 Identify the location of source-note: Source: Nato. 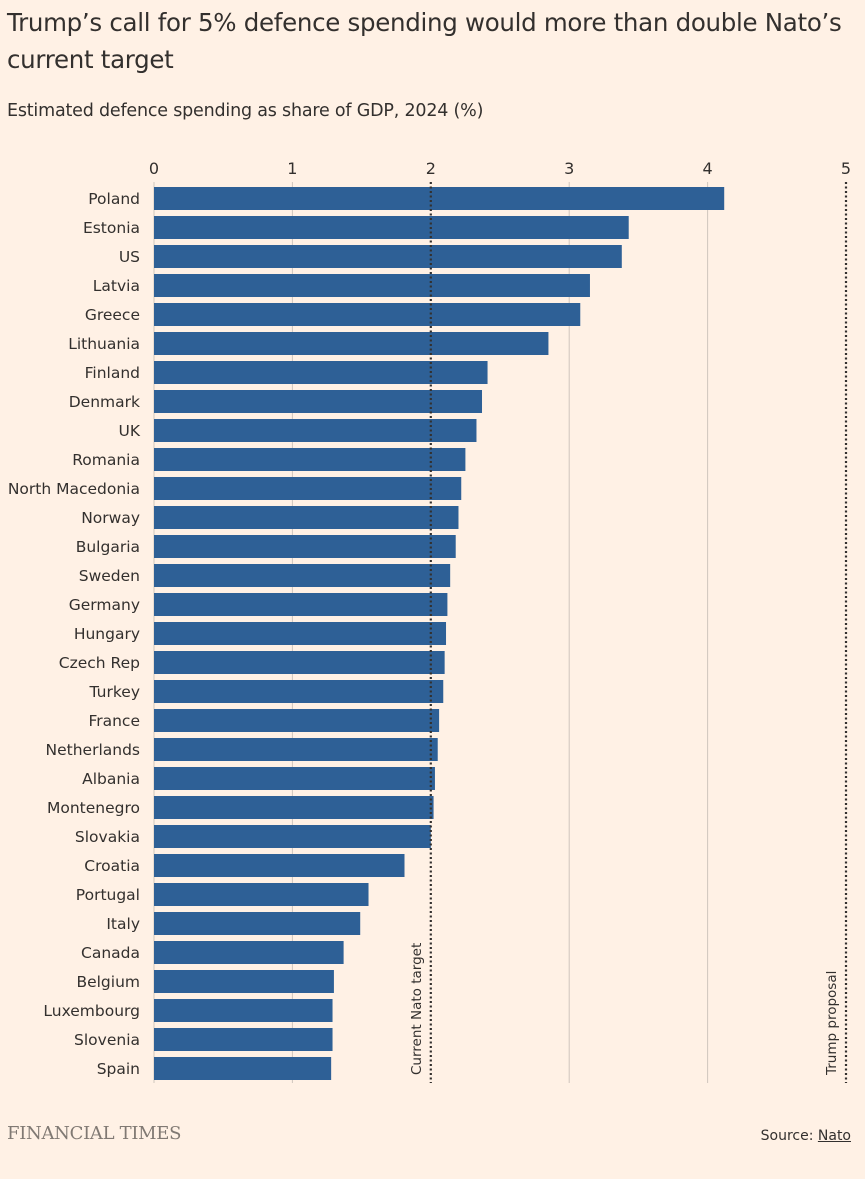
(806, 1136).